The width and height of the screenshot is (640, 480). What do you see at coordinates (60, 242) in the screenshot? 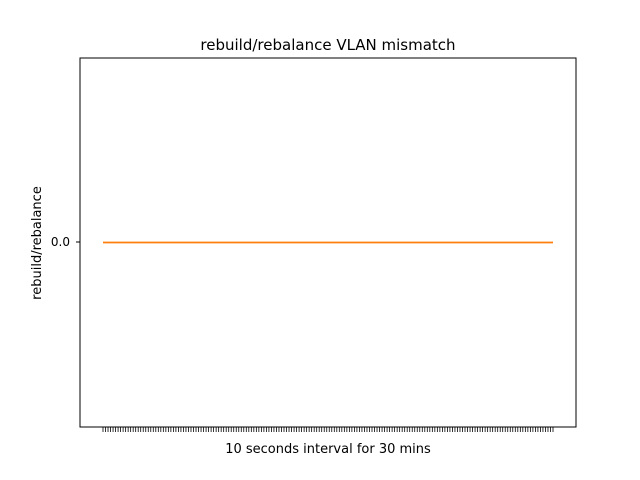
I see `y-tick-label: 0.0` at bounding box center [60, 242].